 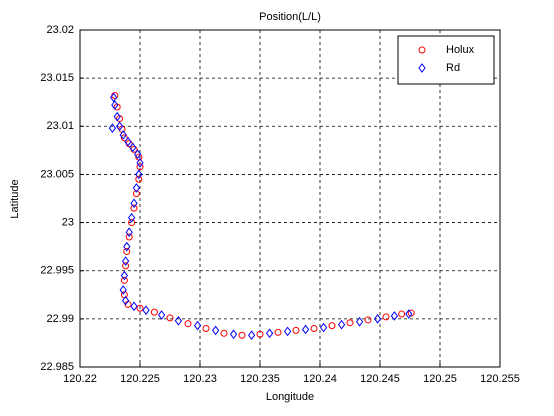 What do you see at coordinates (57, 367) in the screenshot?
I see `y-tick-label: 22.985` at bounding box center [57, 367].